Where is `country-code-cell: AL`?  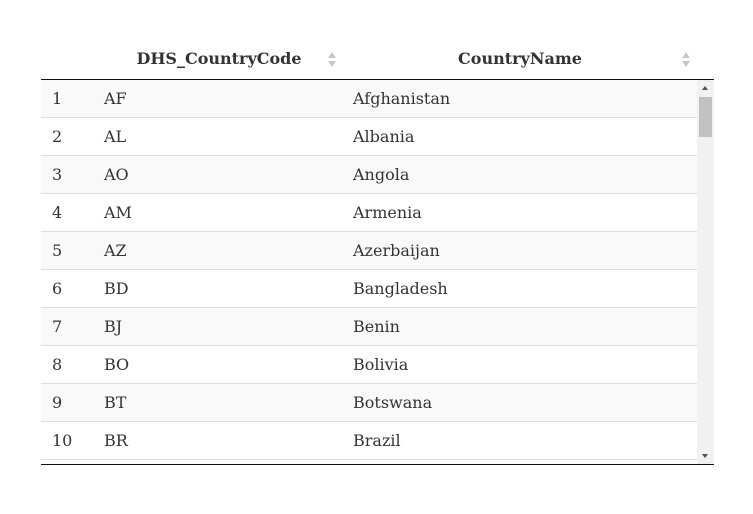
country-code-cell: AL is located at coordinates (115, 136).